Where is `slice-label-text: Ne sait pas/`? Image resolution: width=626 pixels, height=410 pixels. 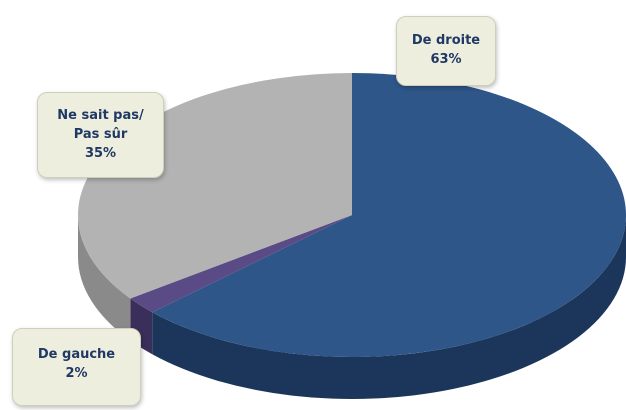 slice-label-text: Ne sait pas/ is located at coordinates (100, 115).